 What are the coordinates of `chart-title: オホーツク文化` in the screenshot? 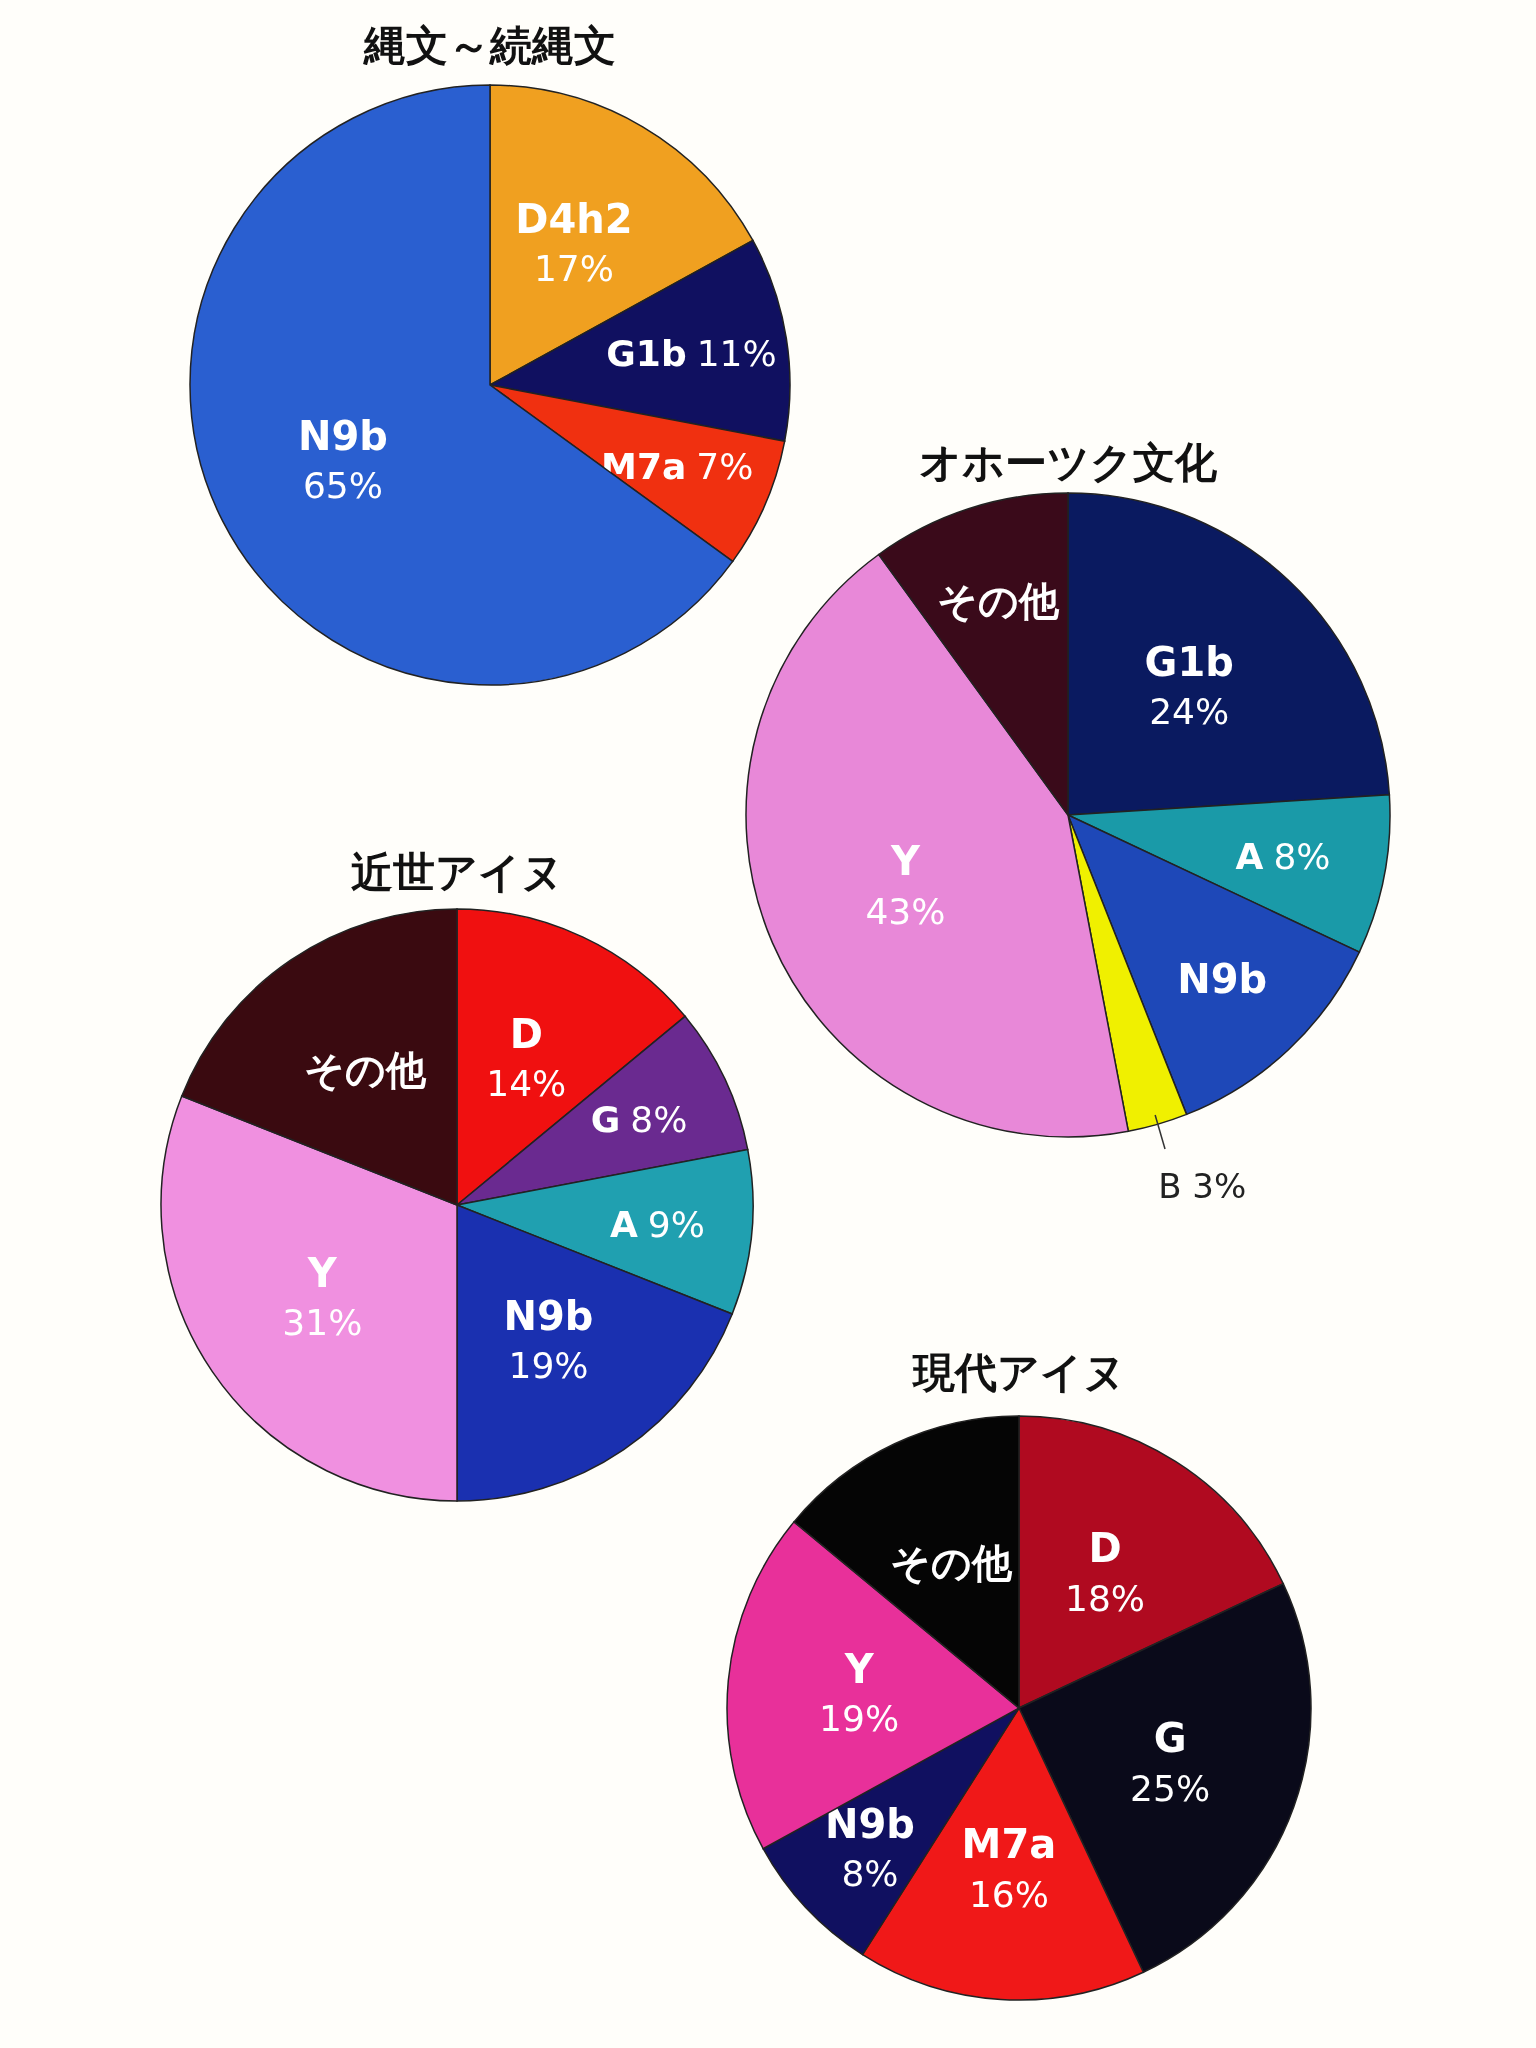 It's located at (1068, 462).